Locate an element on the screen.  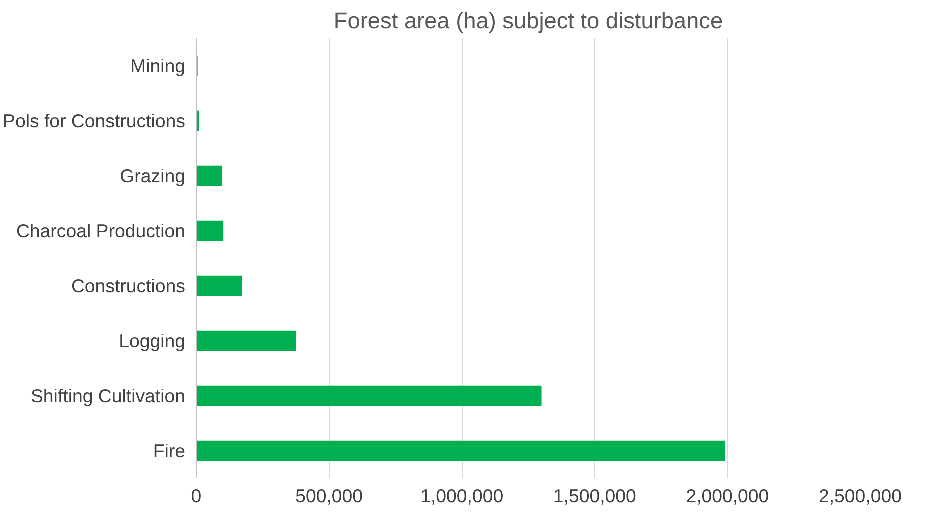
x-tick-label: 500,000 is located at coordinates (330, 496).